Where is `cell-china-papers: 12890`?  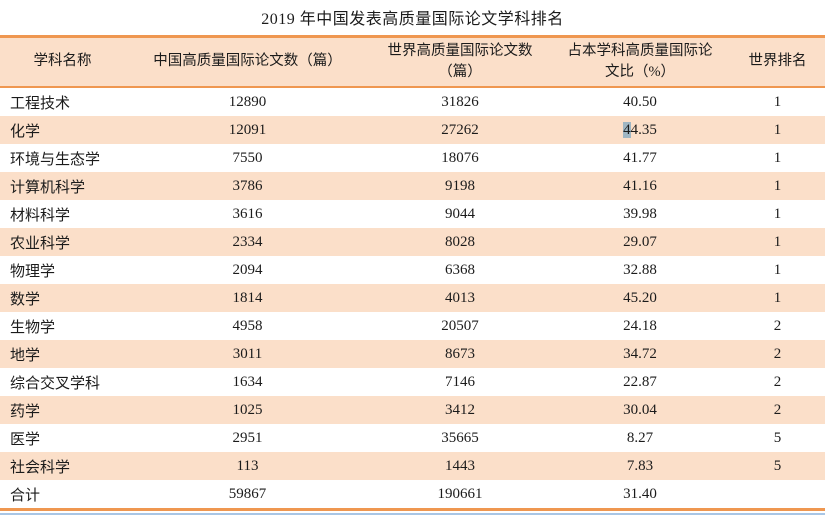
cell-china-papers: 12890 is located at coordinates (247, 101).